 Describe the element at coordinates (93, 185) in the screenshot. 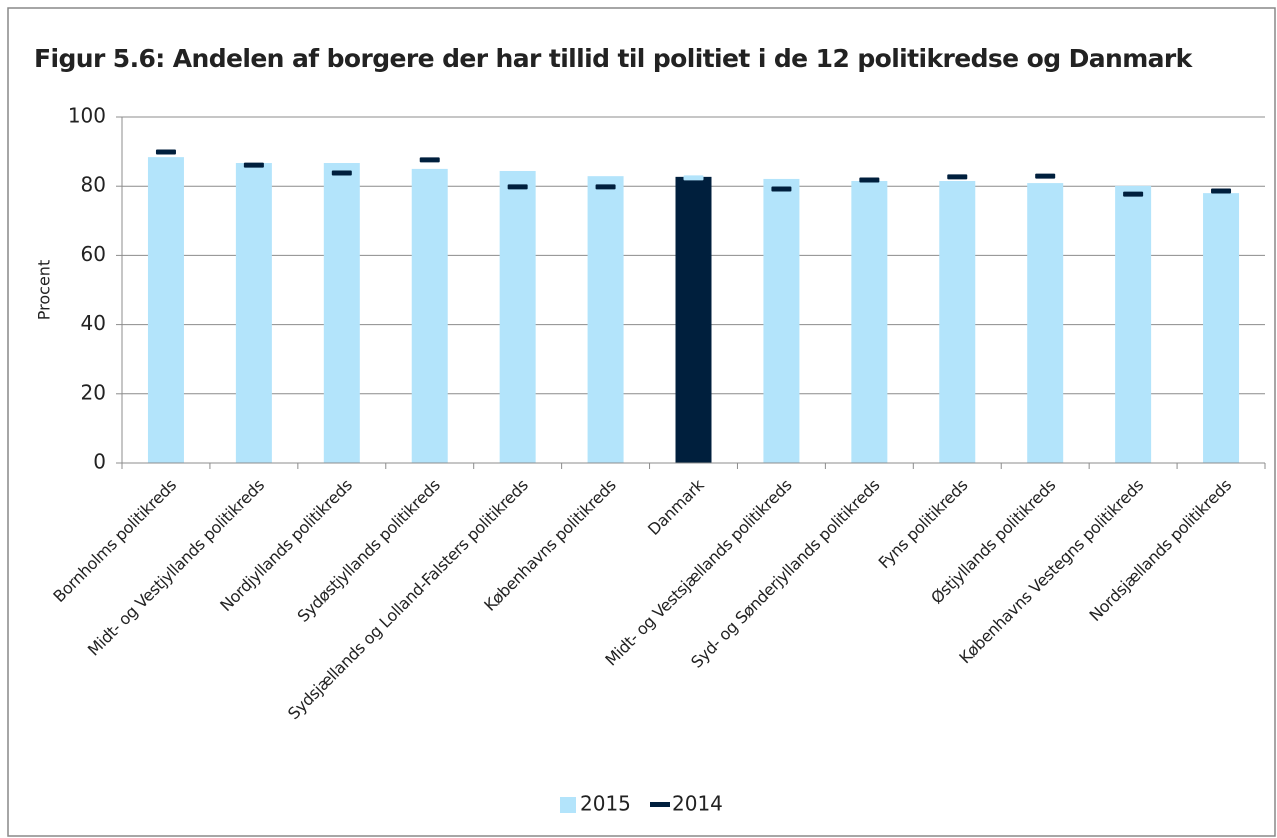

I see `y-tick-label: 80` at that location.